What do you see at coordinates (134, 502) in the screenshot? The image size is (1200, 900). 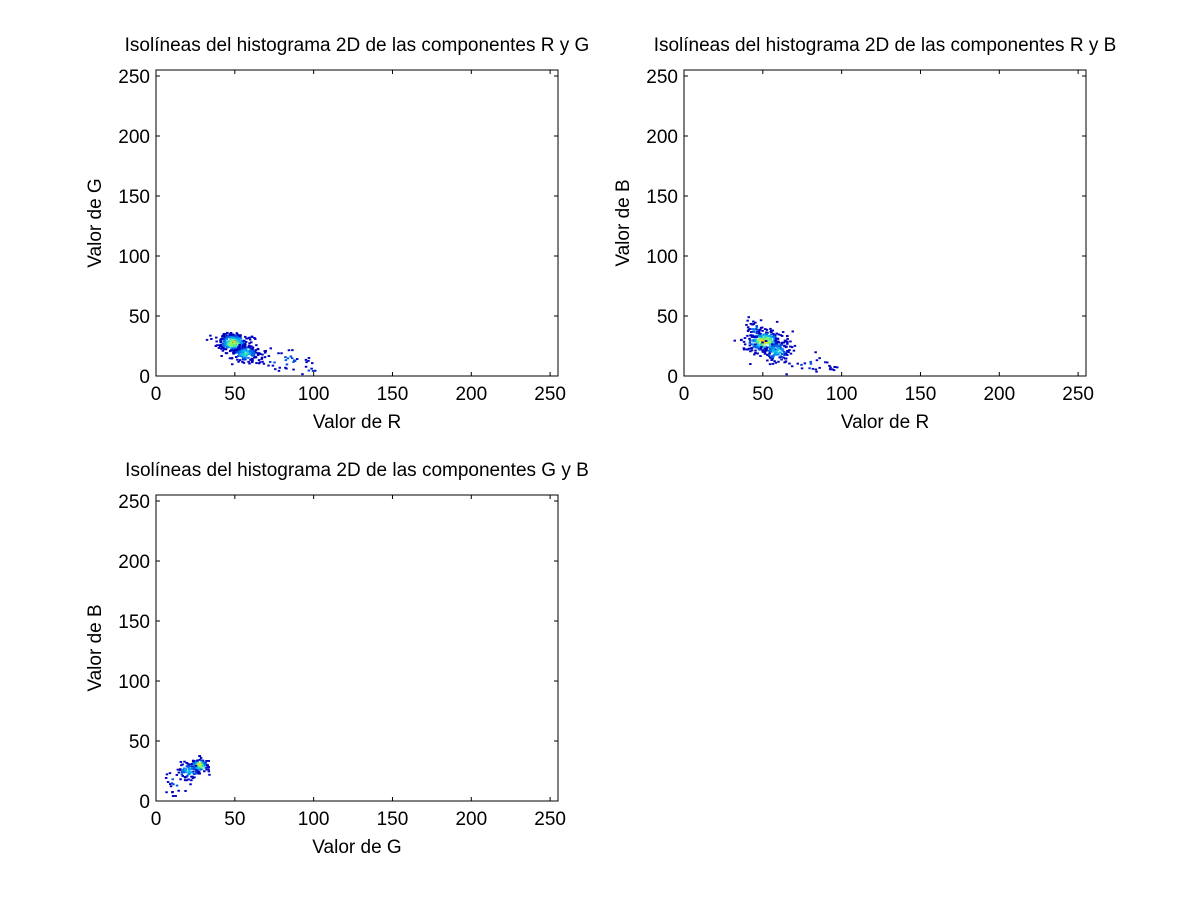 I see `y-tick-label: 250` at bounding box center [134, 502].